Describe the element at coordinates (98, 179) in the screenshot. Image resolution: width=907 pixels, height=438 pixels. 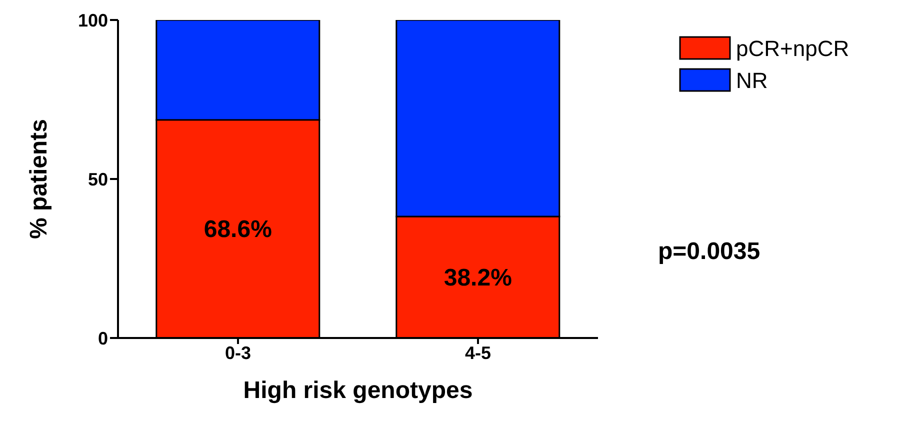
I see `y-tick-label: 50` at that location.